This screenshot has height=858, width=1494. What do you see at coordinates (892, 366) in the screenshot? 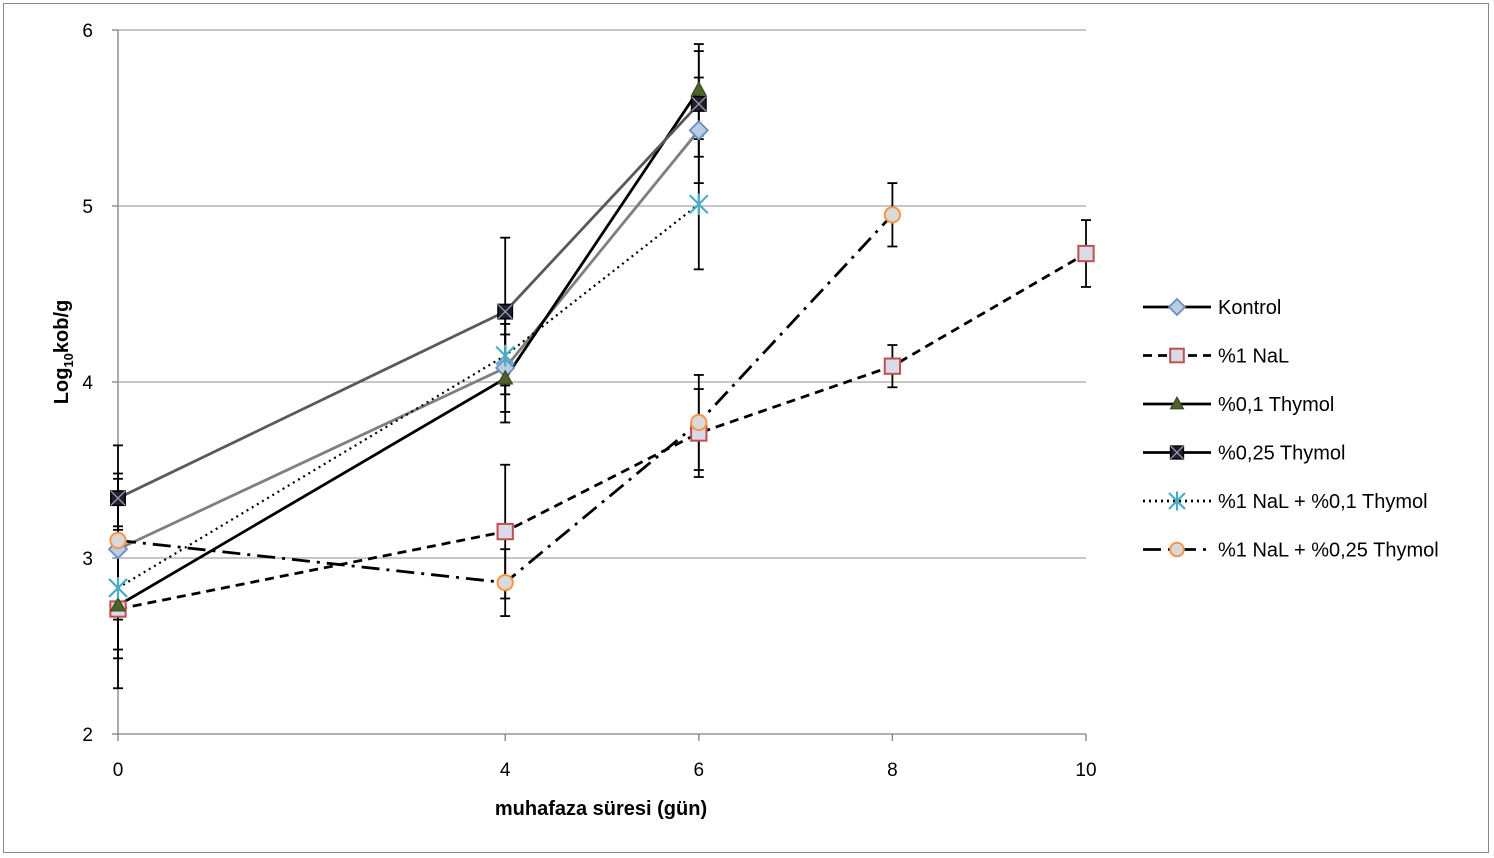
I see `point-s1-p3` at bounding box center [892, 366].